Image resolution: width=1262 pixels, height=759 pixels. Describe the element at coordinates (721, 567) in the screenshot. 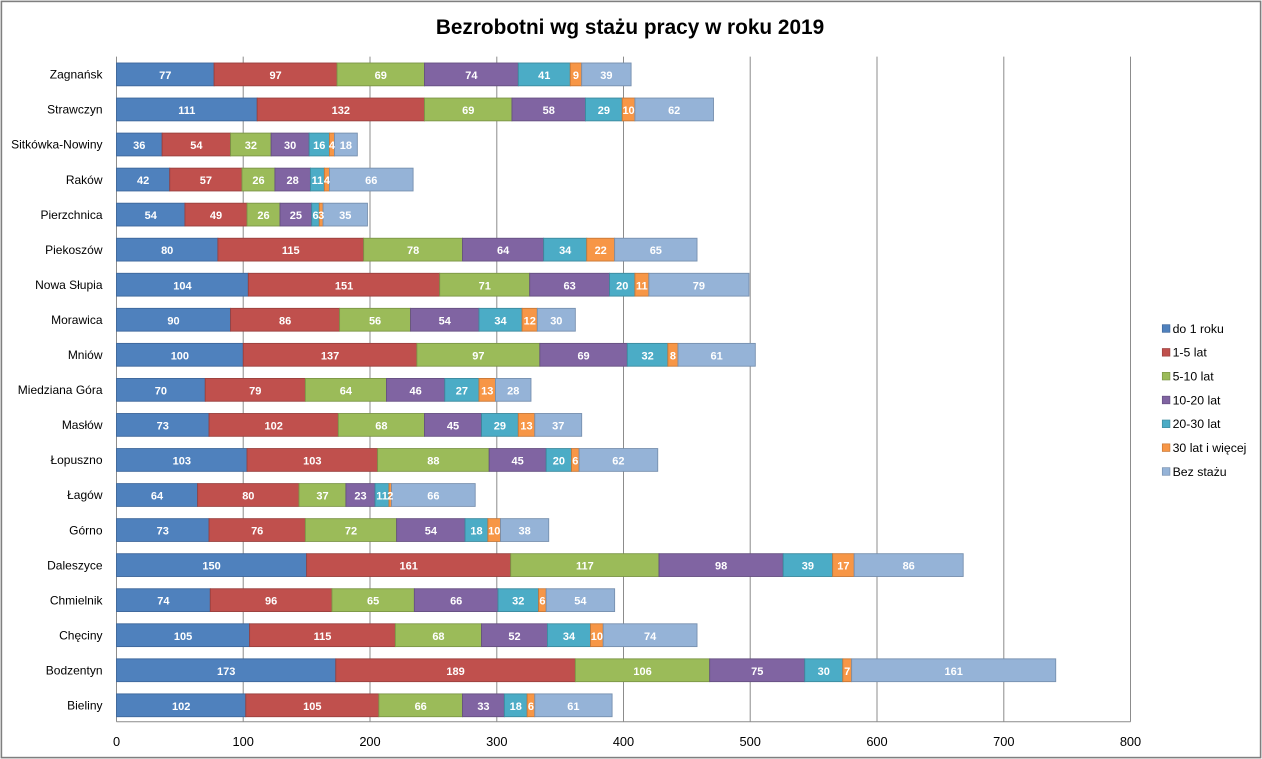

I see `svg-text: 98` at that location.